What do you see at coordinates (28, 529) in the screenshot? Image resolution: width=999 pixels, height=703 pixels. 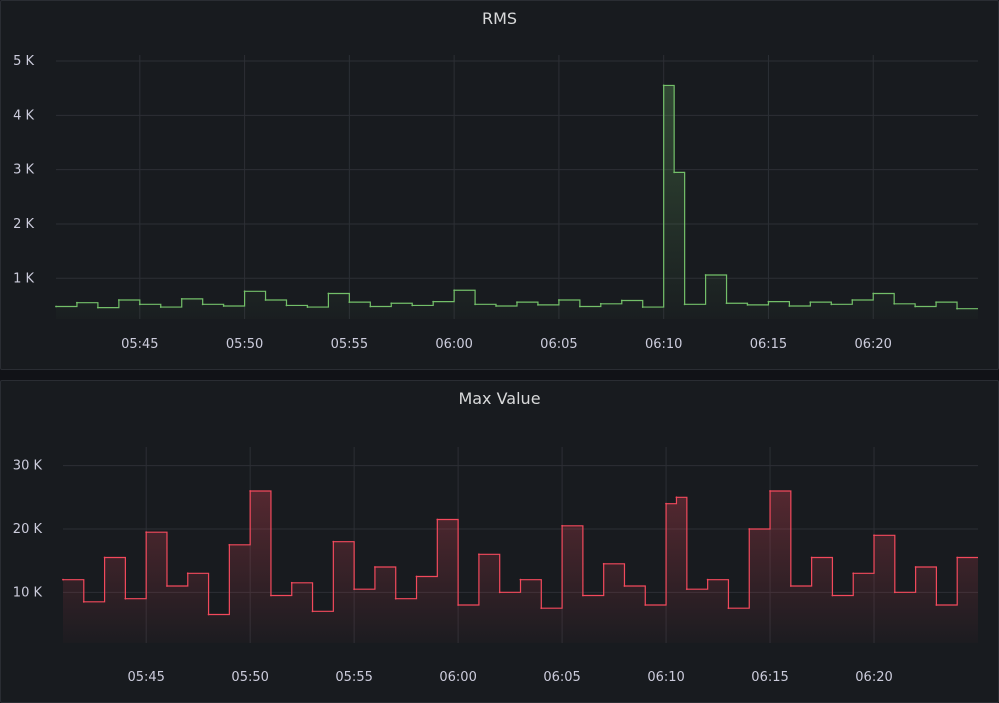 I see `y-tick-label: 20 K` at bounding box center [28, 529].